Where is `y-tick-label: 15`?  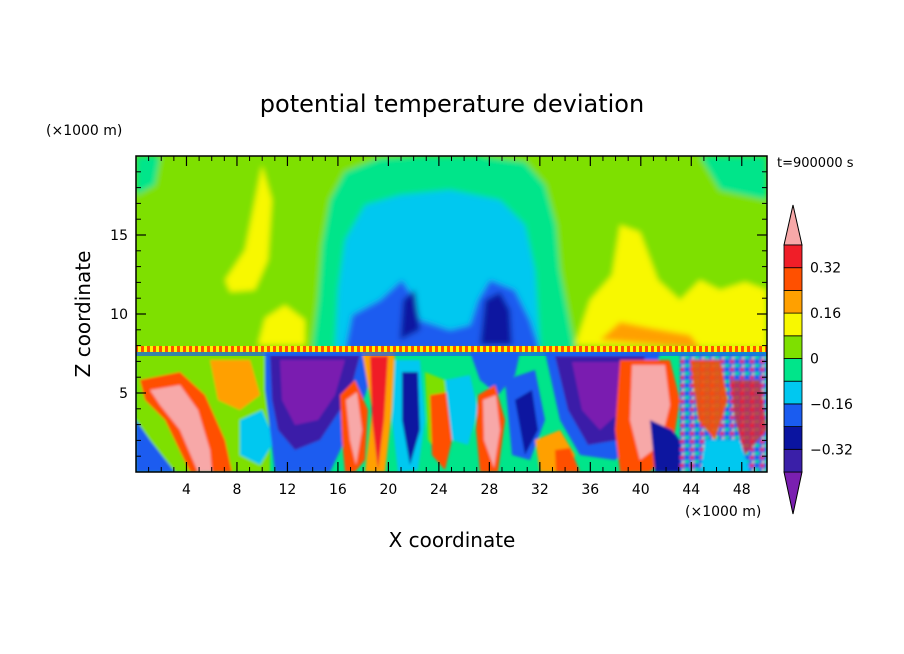
y-tick-label: 15 is located at coordinates (119, 236).